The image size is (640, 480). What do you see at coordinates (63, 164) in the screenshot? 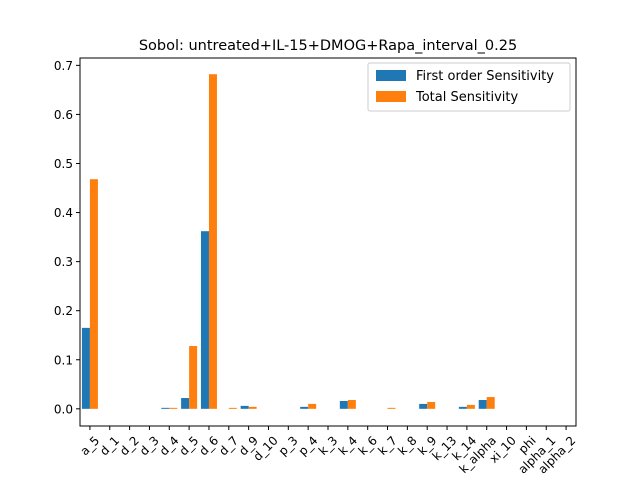
I see `y-tick-label: 0.5` at bounding box center [63, 164].